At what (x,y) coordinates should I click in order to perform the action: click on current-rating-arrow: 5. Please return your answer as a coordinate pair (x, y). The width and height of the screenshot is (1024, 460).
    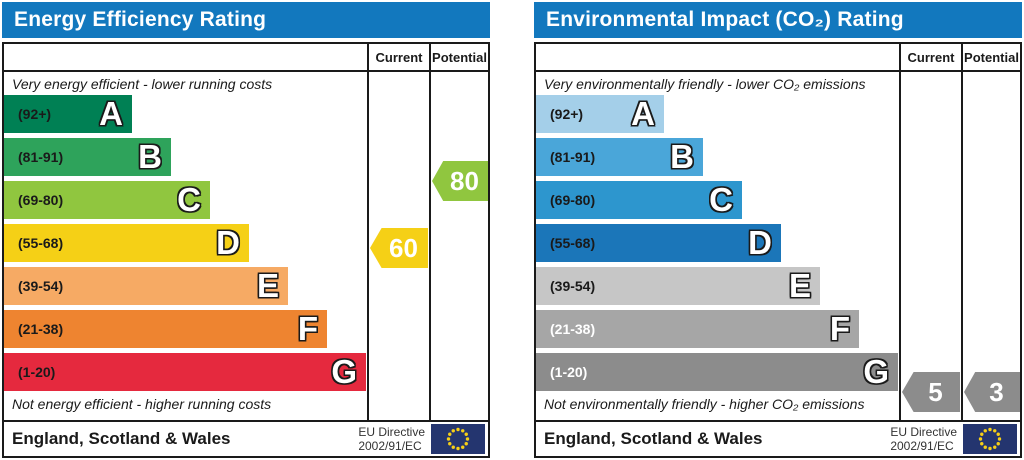
    Looking at the image, I should click on (931, 392).